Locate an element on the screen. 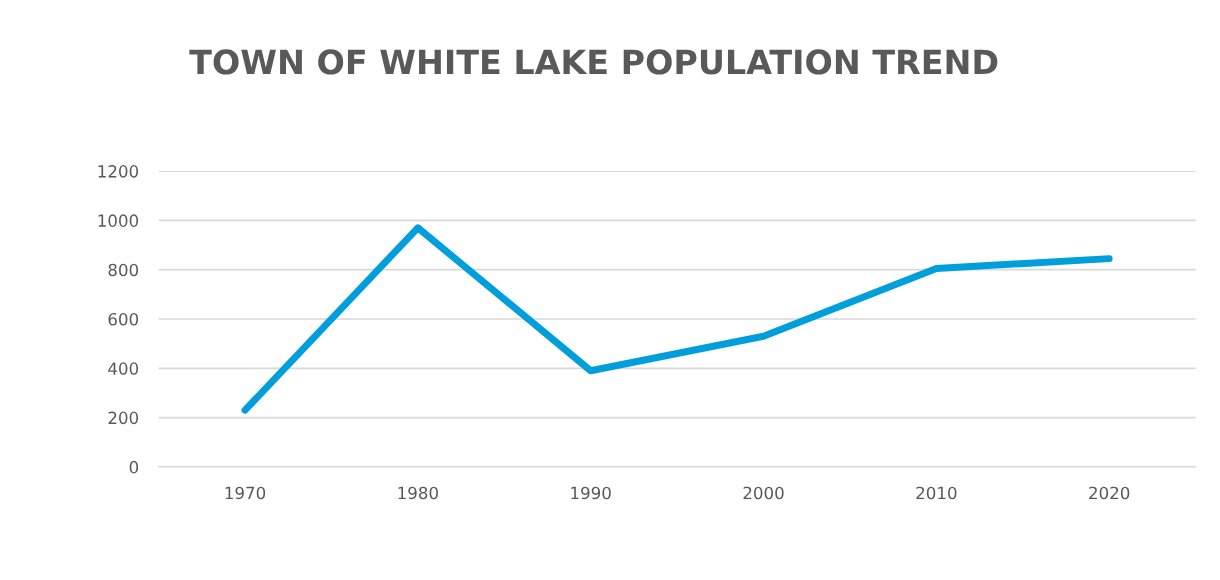 Image resolution: width=1220 pixels, height=580 pixels. x-tick-label: 2010 is located at coordinates (936, 493).